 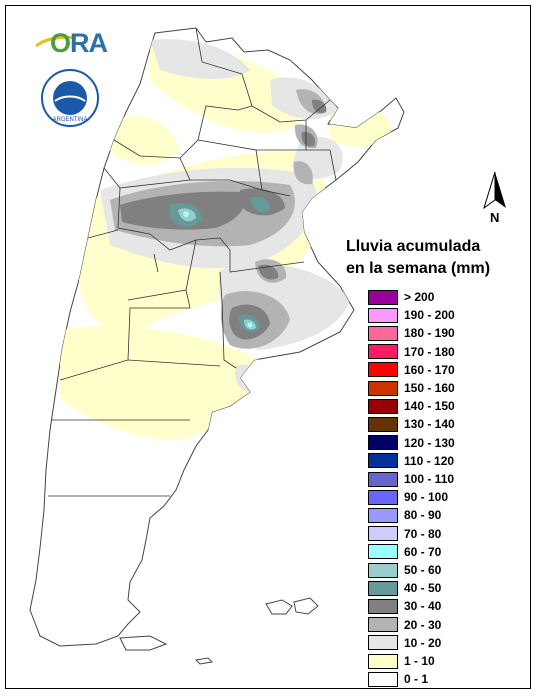 I want to click on north-label: N, so click(x=495, y=217).